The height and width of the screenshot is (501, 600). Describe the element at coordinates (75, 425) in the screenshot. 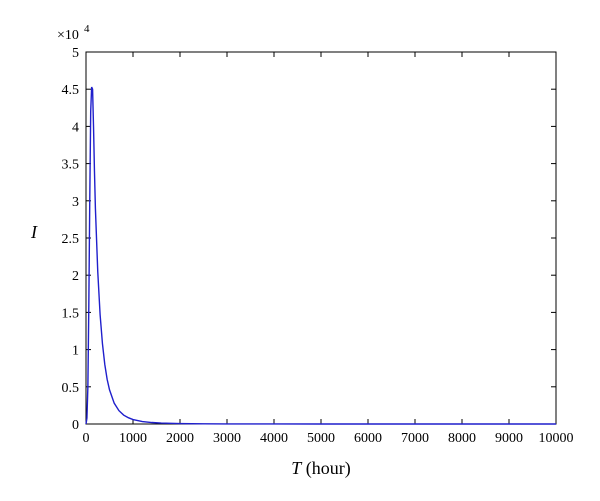

I see `y-tick-label: 0` at that location.